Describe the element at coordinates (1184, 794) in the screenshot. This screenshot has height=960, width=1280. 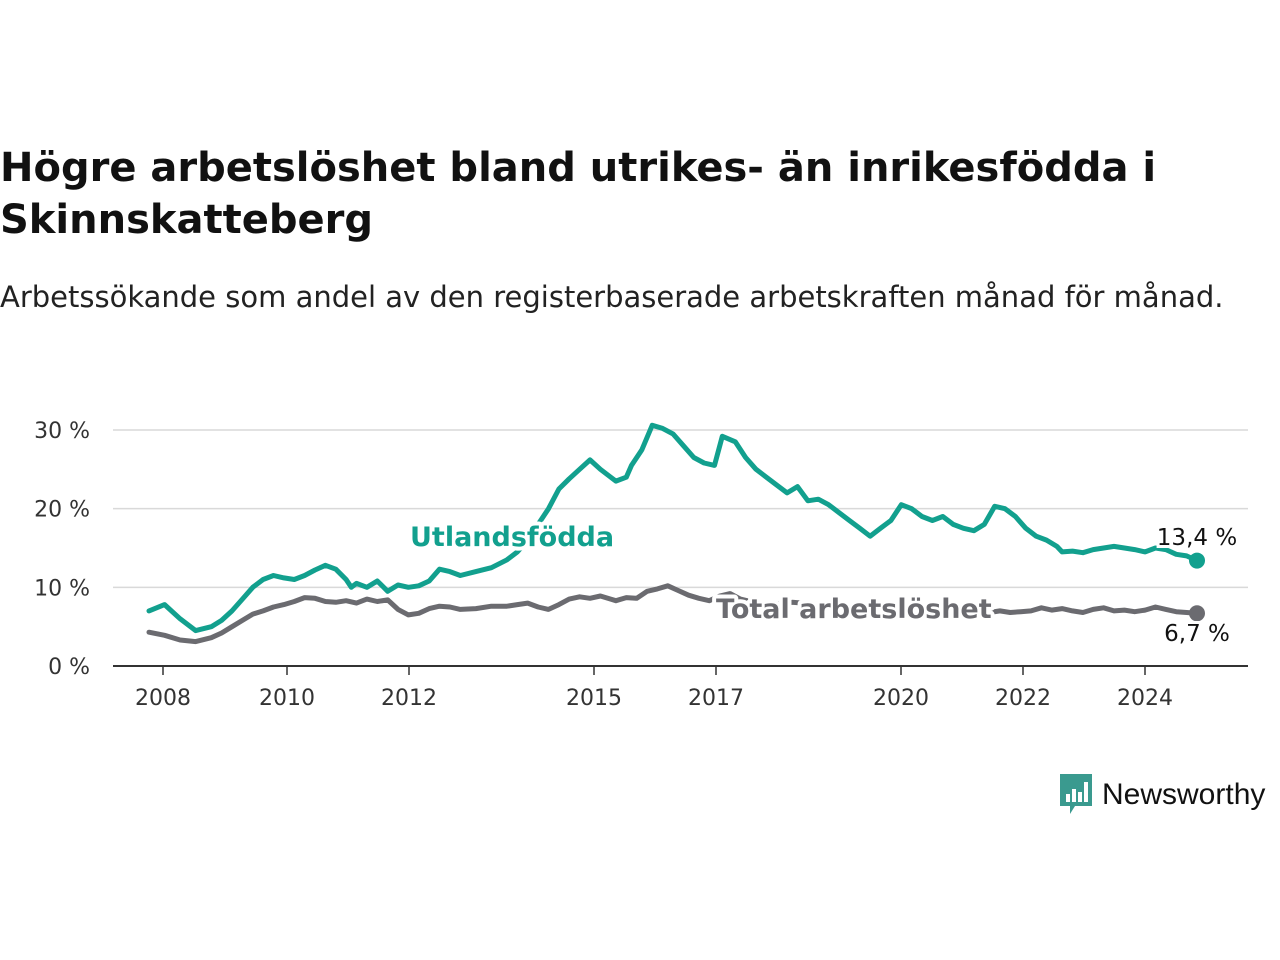
I see `brand-name: Newsworthy` at that location.